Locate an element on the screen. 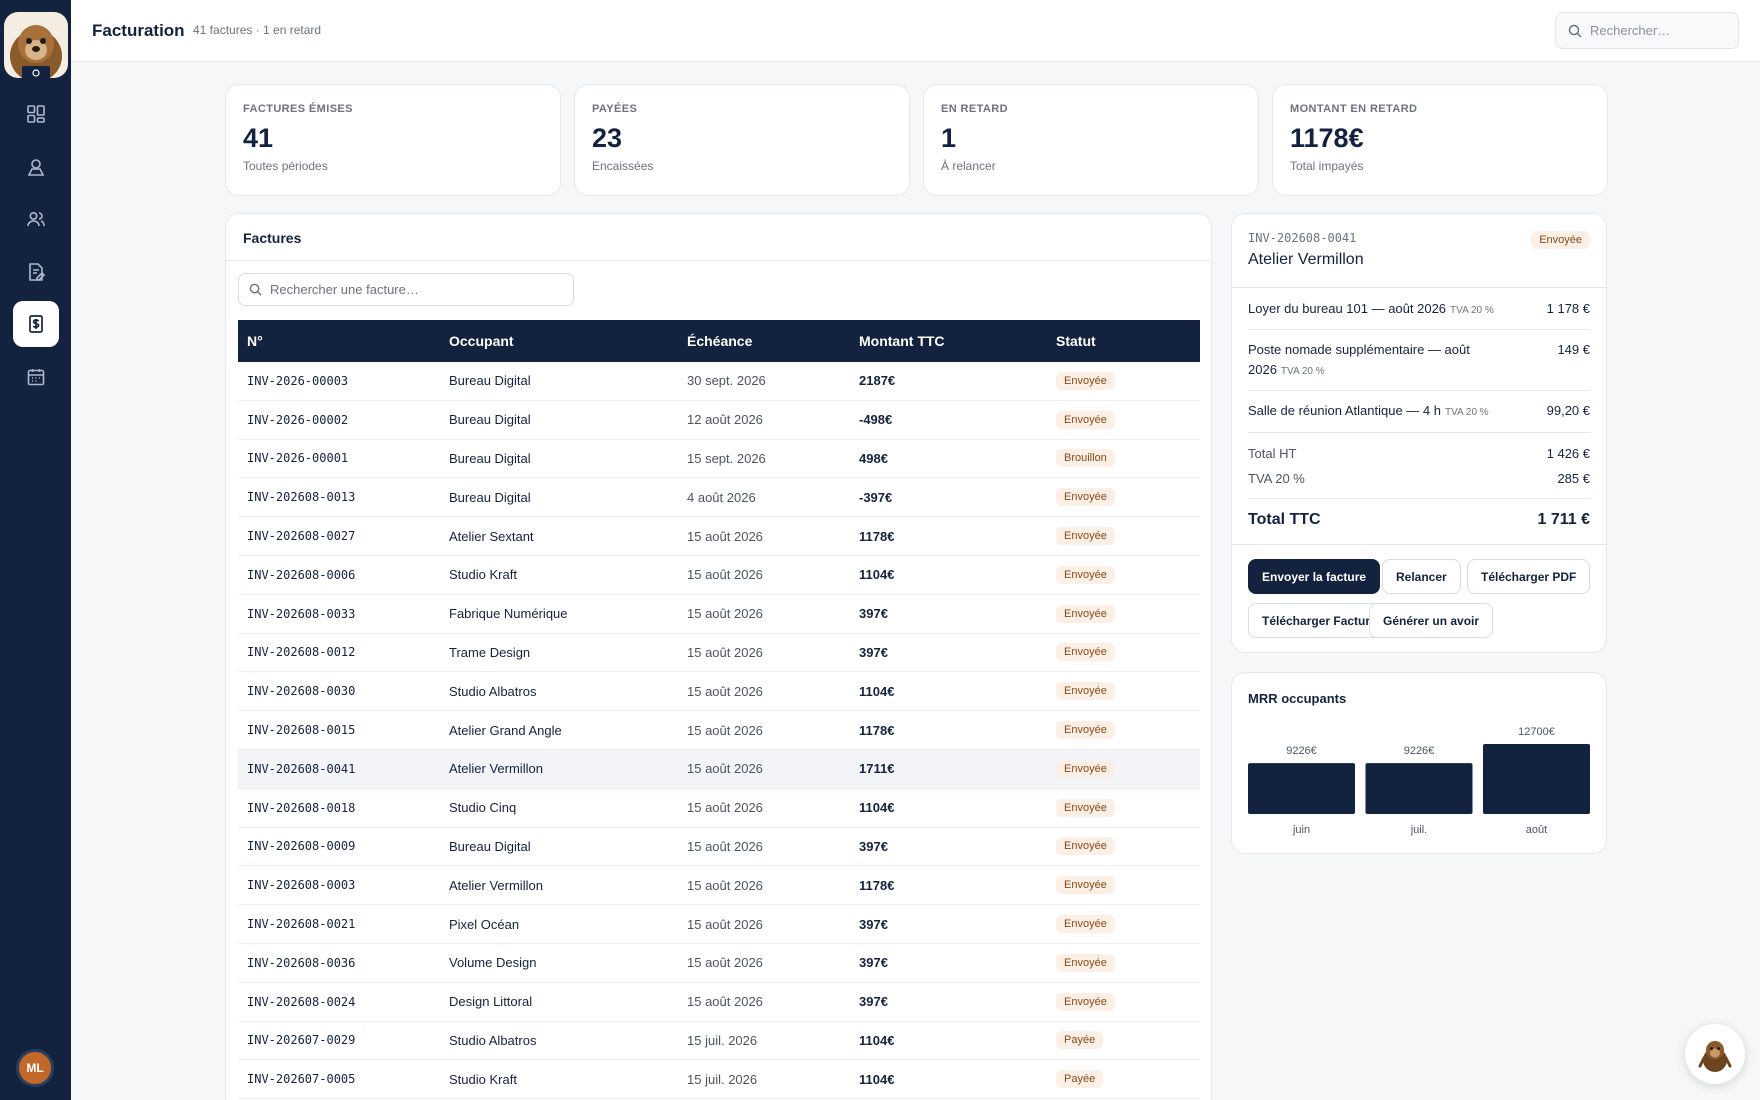 The image size is (1760, 1100). global-search-input is located at coordinates (1660, 30).